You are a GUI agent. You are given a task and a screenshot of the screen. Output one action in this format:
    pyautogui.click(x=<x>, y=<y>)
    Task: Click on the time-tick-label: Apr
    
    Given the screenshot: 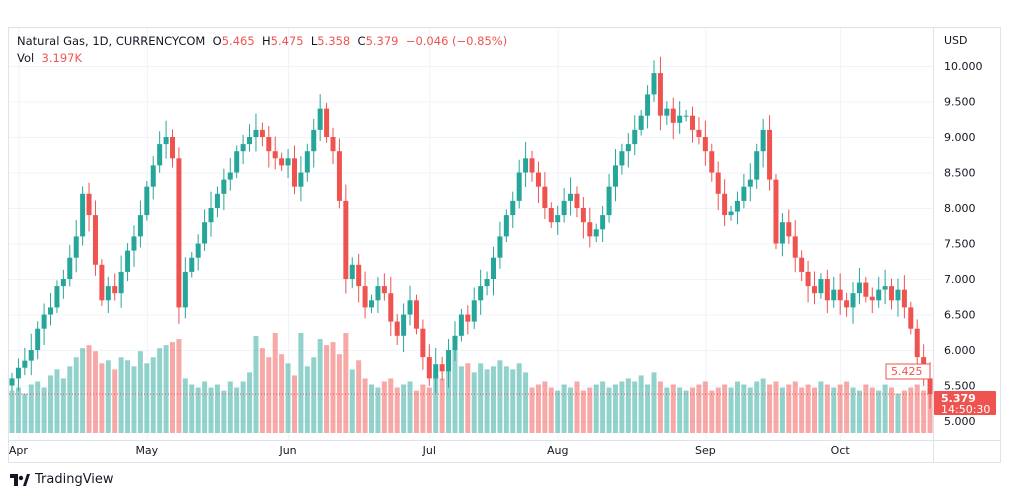 What is the action you would take?
    pyautogui.click(x=19, y=450)
    